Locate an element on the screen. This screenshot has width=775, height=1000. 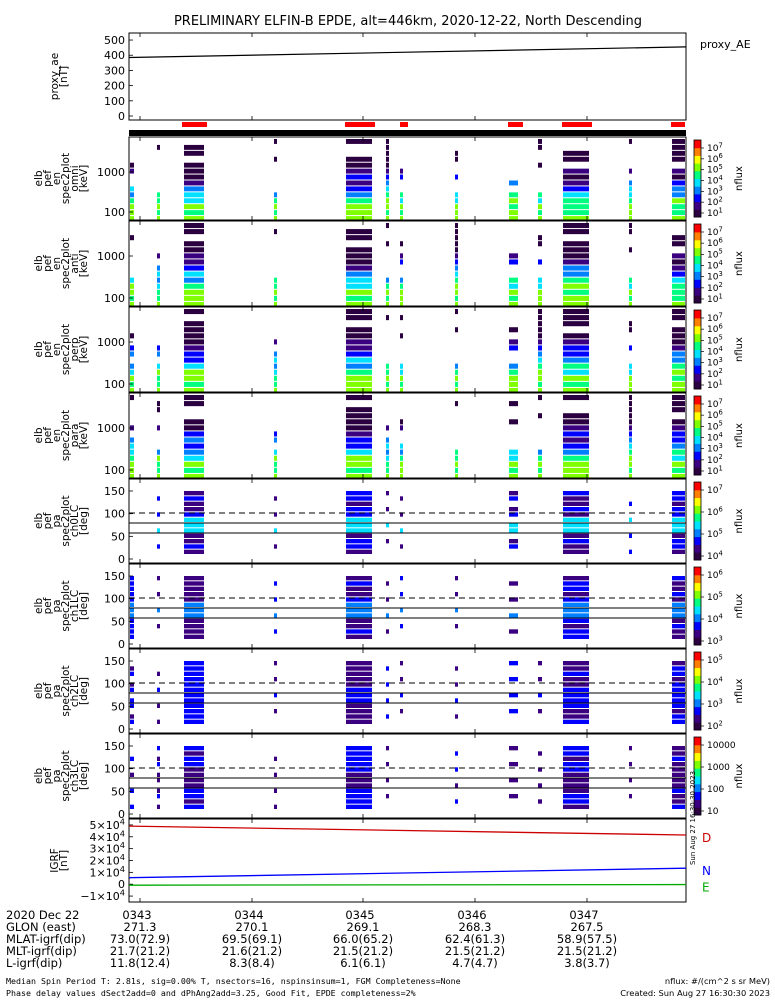
y-axis-label: [nT] is located at coordinates (64, 860).